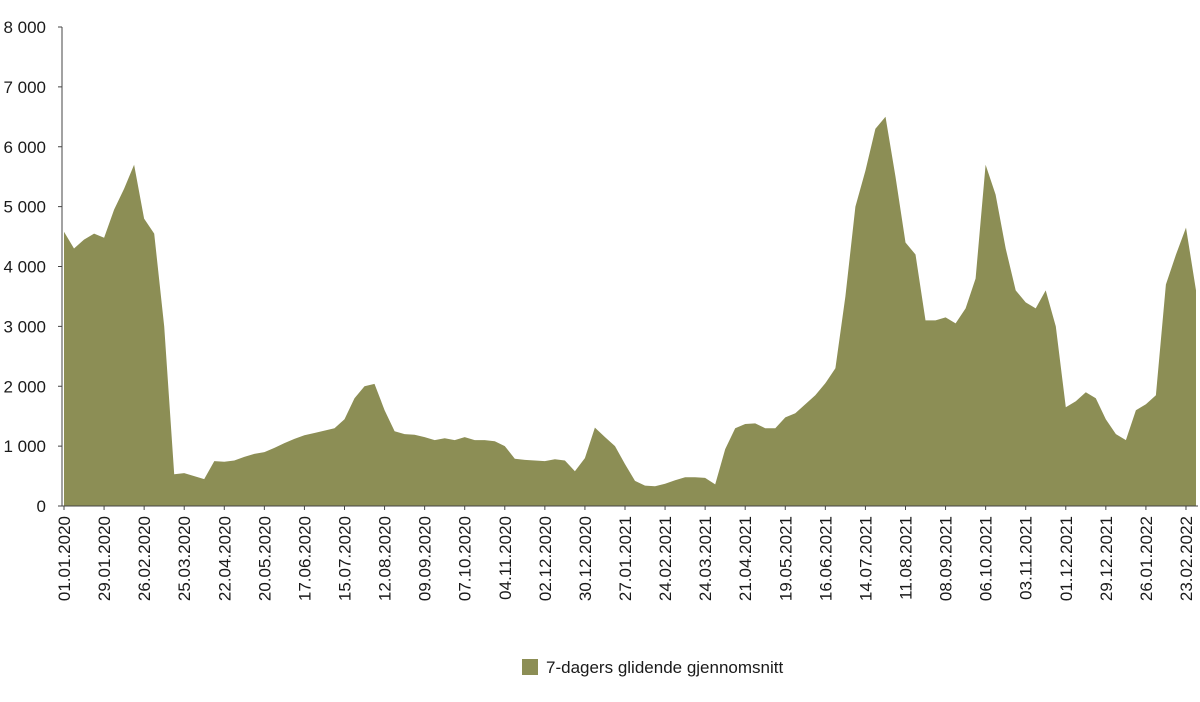  Describe the element at coordinates (1066, 558) in the screenshot. I see `x-tick-label: 01.12.2021` at that location.